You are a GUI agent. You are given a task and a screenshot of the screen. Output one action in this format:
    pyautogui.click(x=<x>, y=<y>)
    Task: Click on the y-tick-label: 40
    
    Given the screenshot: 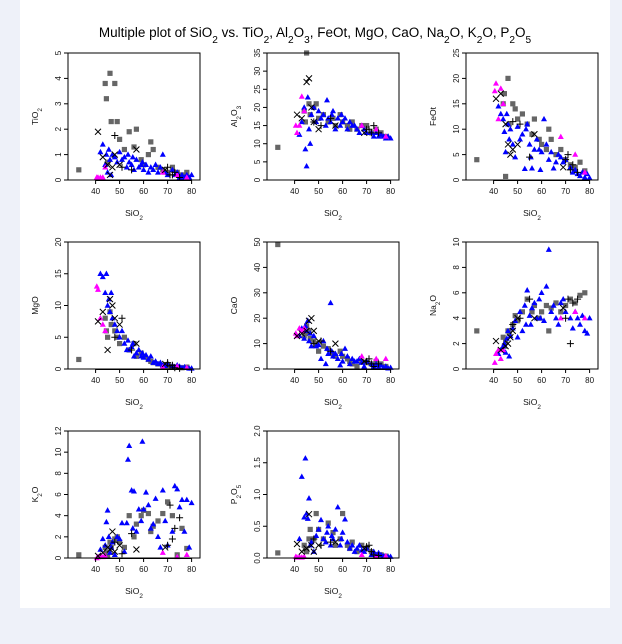 What is the action you would take?
    pyautogui.click(x=257, y=266)
    